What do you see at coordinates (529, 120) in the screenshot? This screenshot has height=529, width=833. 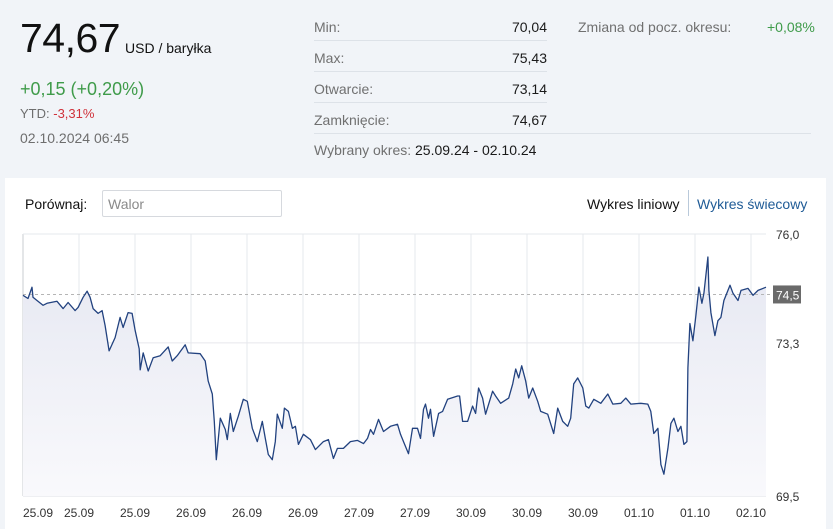 I see `stat-value: 74,67` at bounding box center [529, 120].